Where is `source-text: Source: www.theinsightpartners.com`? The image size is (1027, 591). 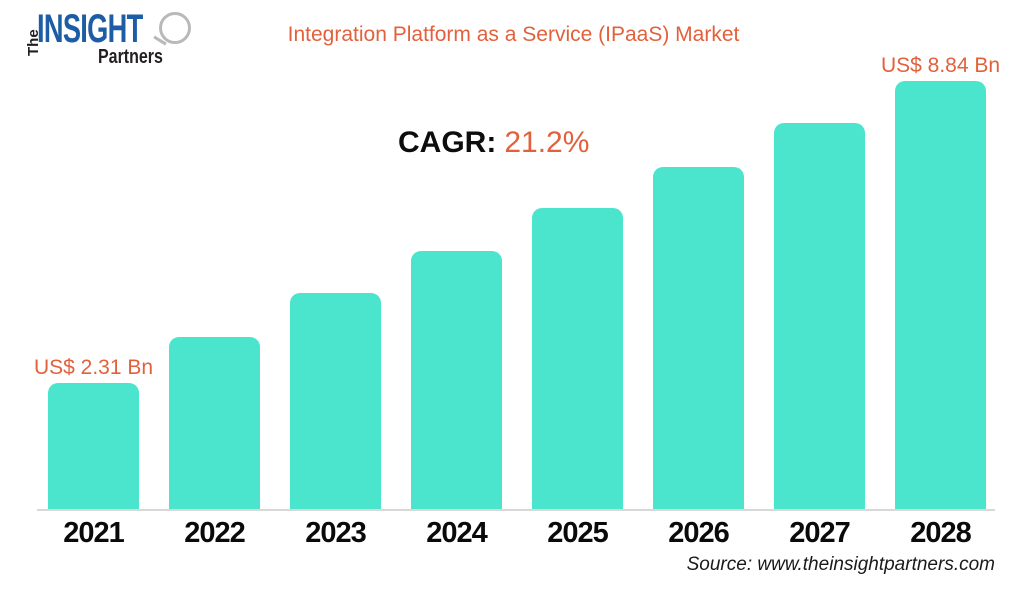 source-text: Source: www.theinsightpartners.com is located at coordinates (840, 564).